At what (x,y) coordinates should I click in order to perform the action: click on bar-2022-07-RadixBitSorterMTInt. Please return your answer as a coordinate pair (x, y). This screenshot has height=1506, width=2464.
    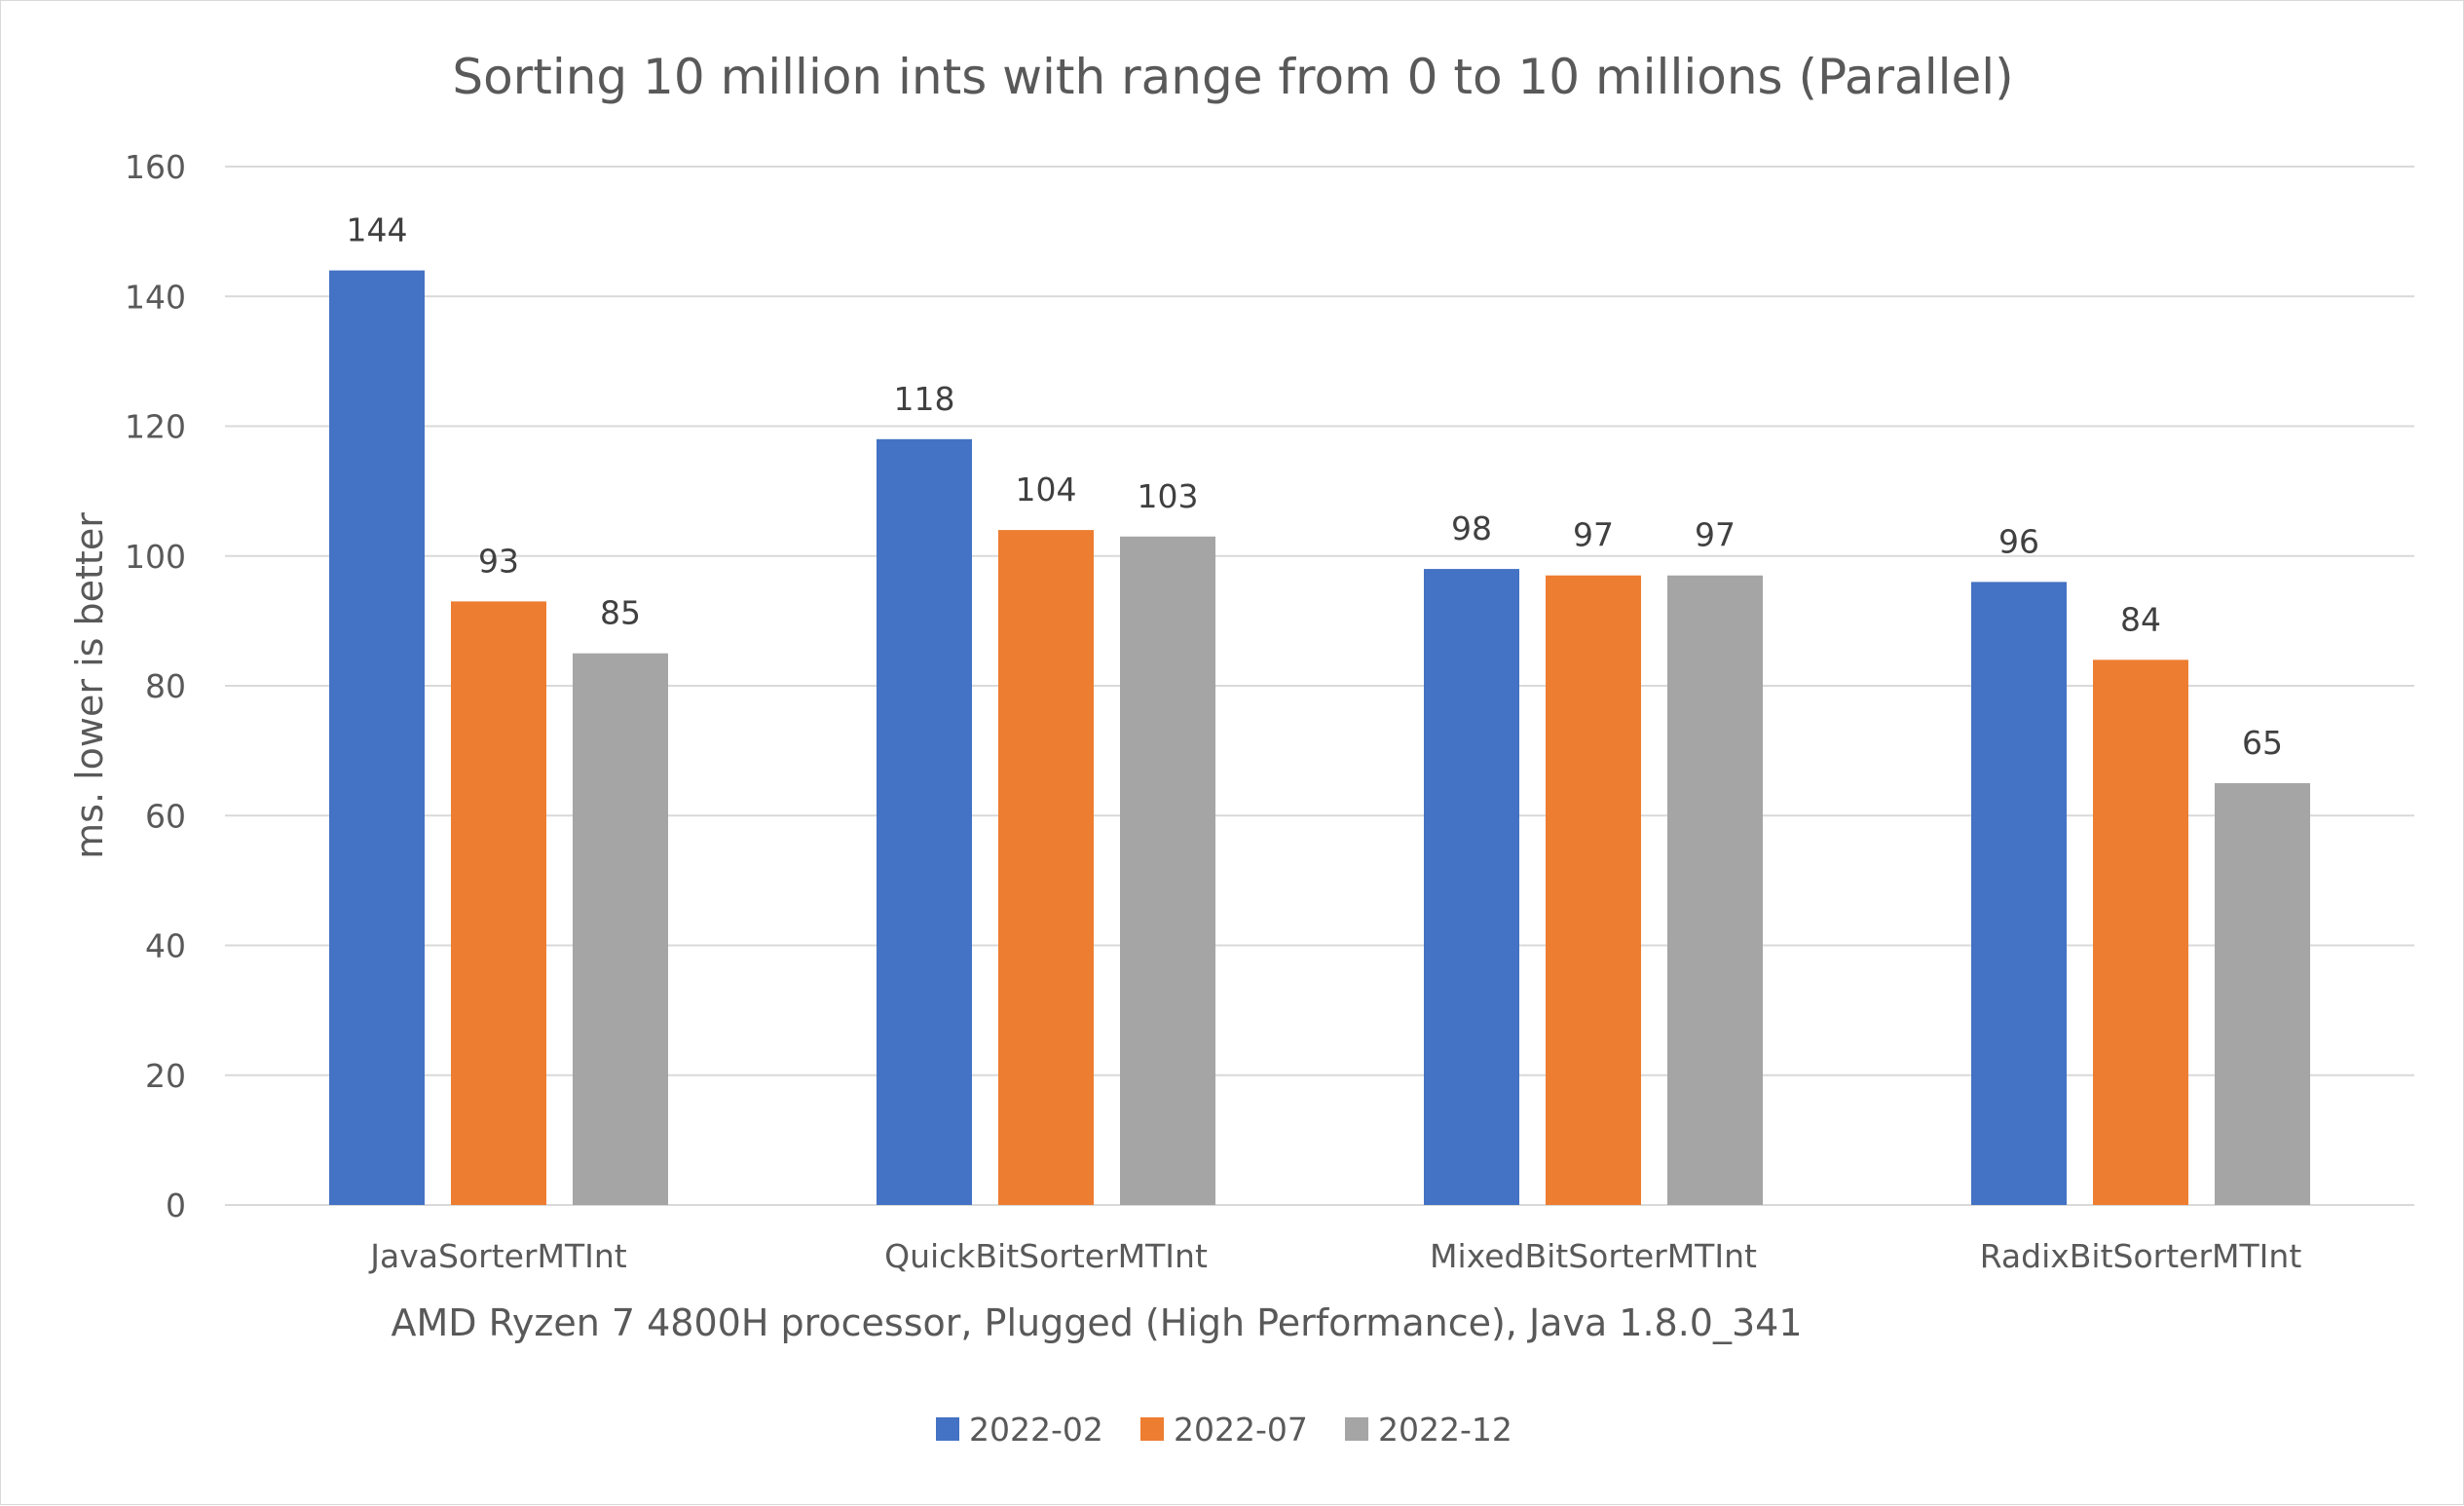
    Looking at the image, I should click on (2140, 932).